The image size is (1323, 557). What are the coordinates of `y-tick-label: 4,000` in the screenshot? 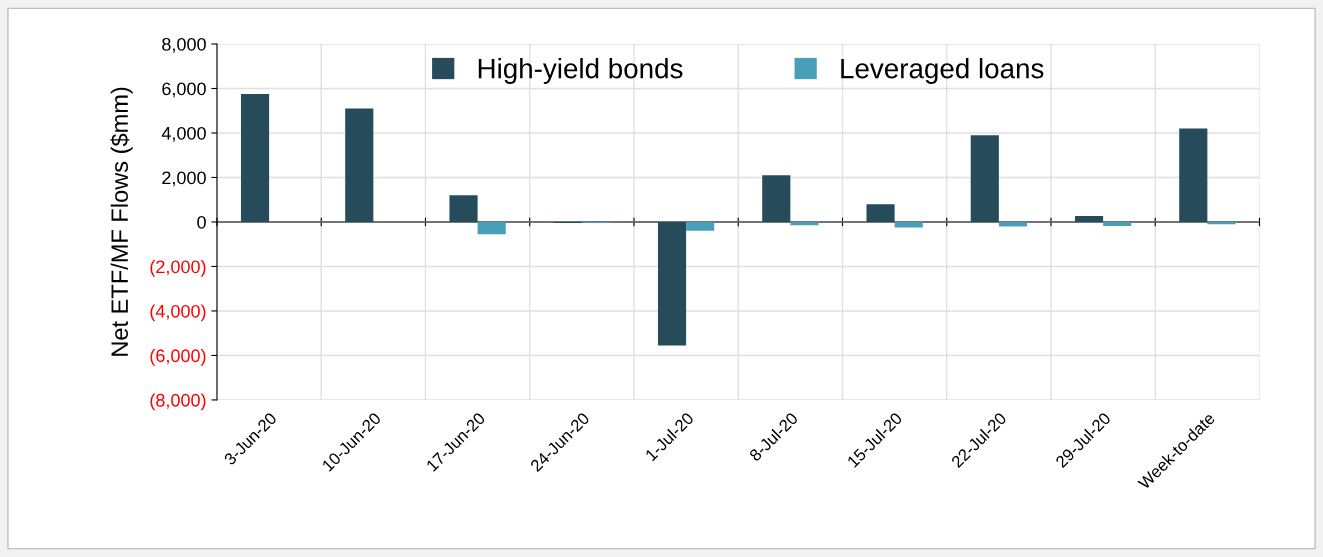 It's located at (183, 134).